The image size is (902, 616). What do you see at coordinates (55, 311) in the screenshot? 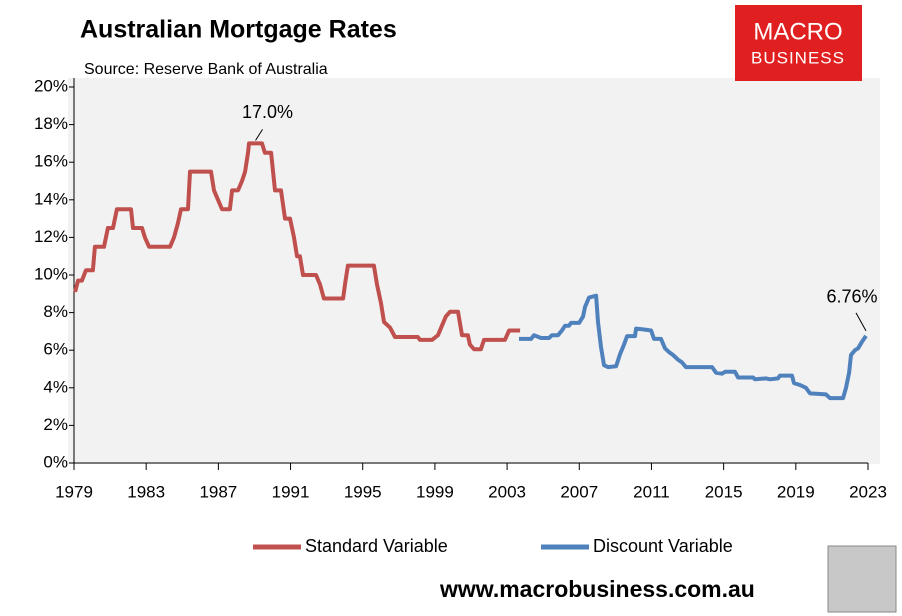
I see `y-tick-label: 8%` at bounding box center [55, 311].